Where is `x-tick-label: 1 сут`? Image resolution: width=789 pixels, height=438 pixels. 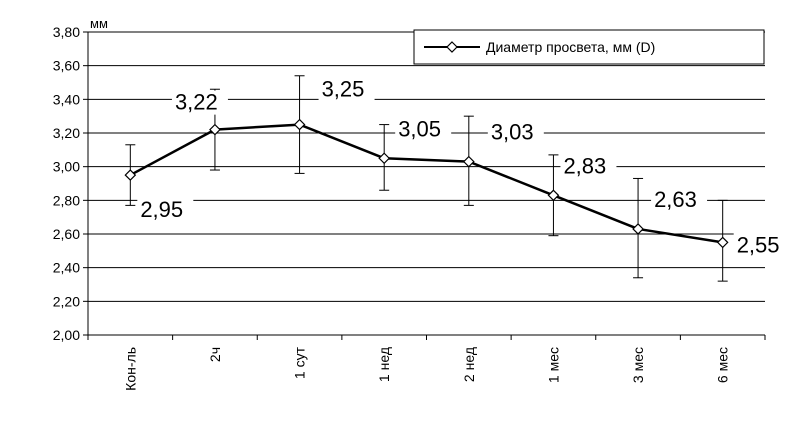 x-tick-label: 1 сут is located at coordinates (300, 362).